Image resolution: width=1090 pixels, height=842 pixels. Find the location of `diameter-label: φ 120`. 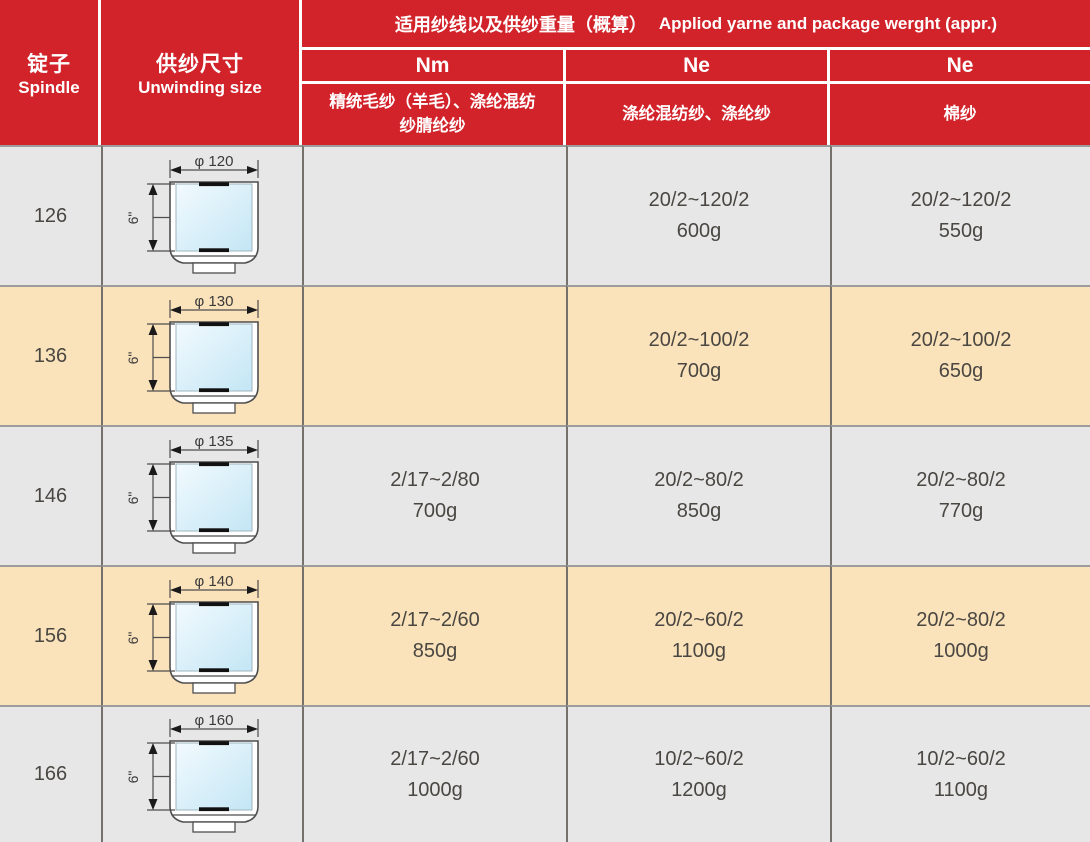

diameter-label: φ 120 is located at coordinates (213, 161).